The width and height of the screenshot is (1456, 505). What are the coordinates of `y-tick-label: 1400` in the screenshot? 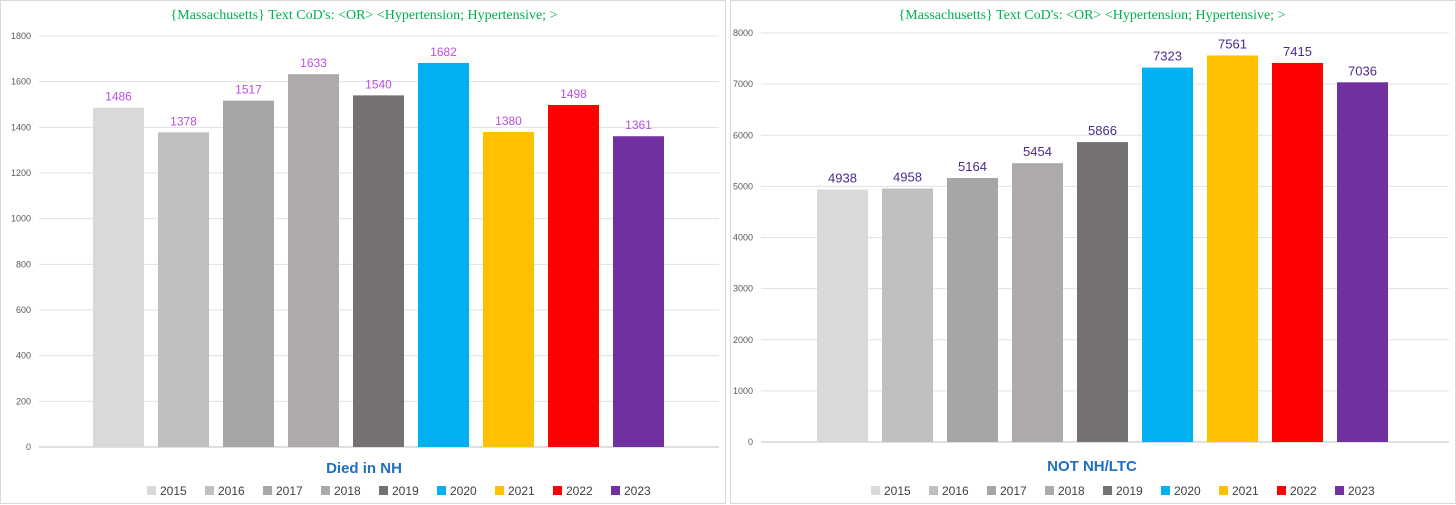 It's located at (21, 127).